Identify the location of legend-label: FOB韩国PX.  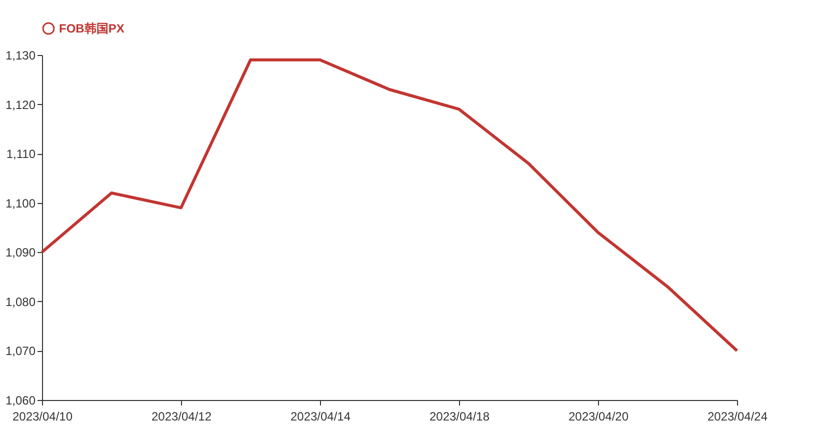
(91, 29).